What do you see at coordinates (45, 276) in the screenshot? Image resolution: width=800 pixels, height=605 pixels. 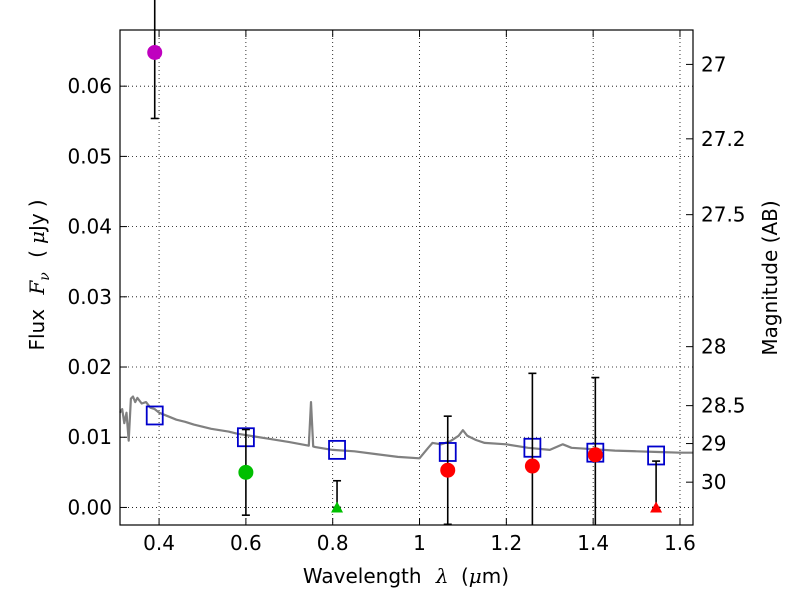 I see `y-axis-label-subscript: ν` at bounding box center [45, 276].